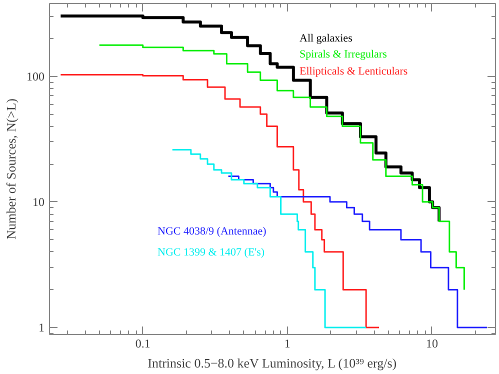 The image size is (499, 374). I want to click on text: Ellipticals & Lenticulars, so click(354, 72).